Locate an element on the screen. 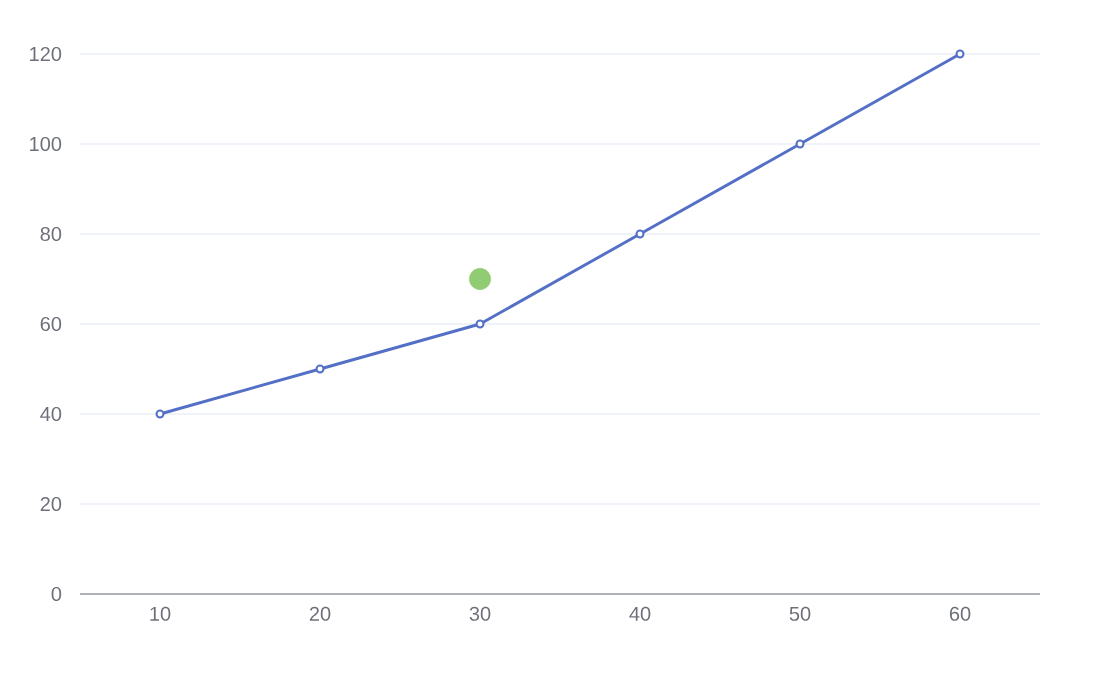  x-tick-label: 30 is located at coordinates (480, 613).